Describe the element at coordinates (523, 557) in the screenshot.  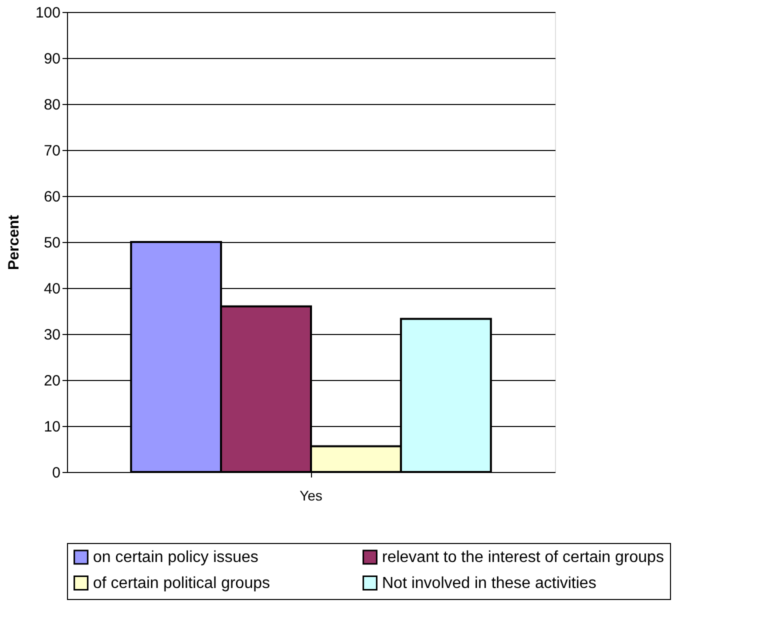
I see `legend-label: relevant to the interest of certain groups` at that location.